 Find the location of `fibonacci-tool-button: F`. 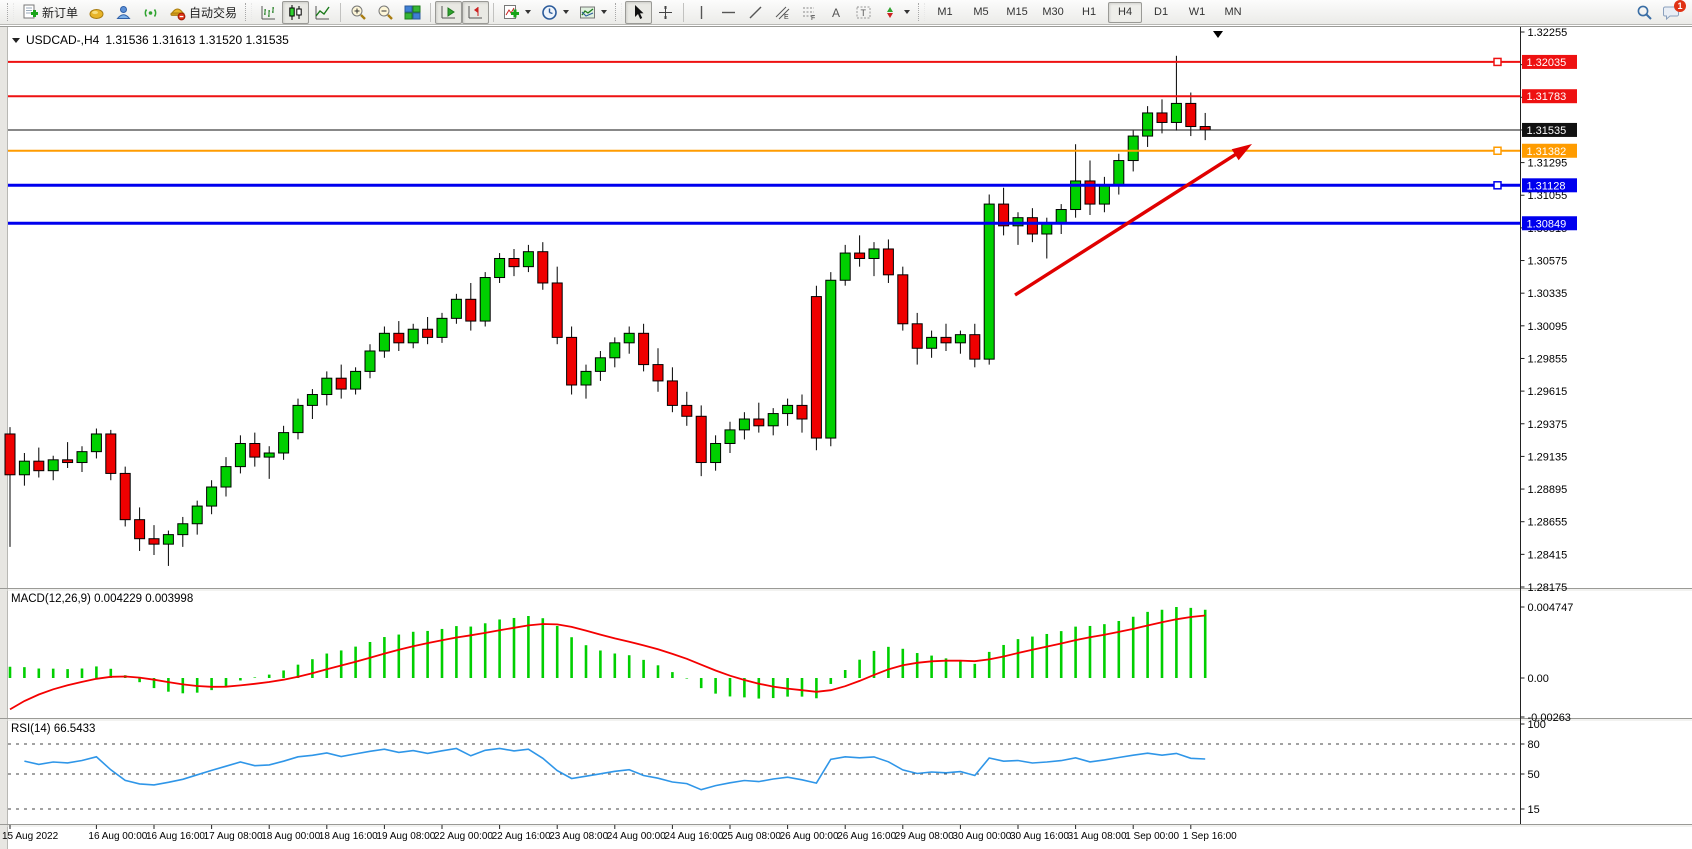

fibonacci-tool-button: F is located at coordinates (809, 12).